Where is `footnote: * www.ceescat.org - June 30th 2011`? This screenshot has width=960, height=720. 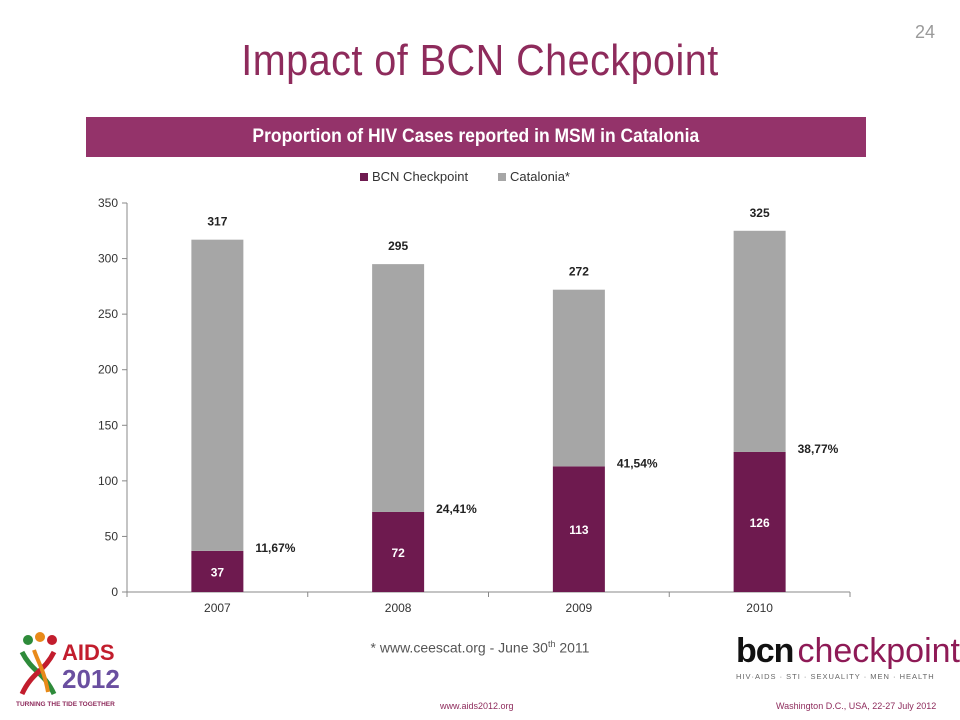
footnote: * www.ceescat.org - June 30th 2011 is located at coordinates (480, 647).